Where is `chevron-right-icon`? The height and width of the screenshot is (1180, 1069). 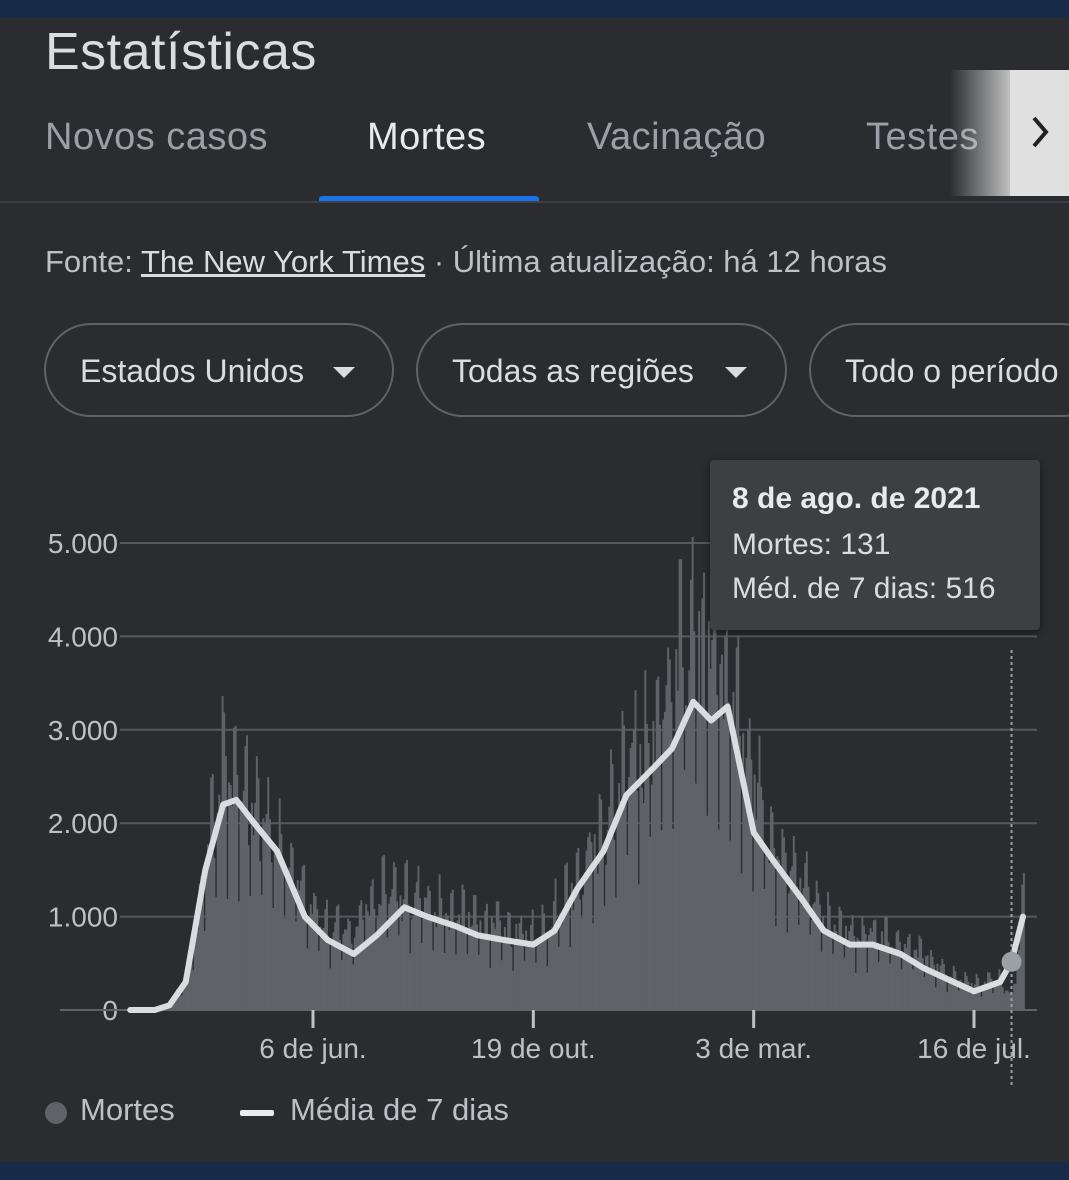 chevron-right-icon is located at coordinates (1040, 132).